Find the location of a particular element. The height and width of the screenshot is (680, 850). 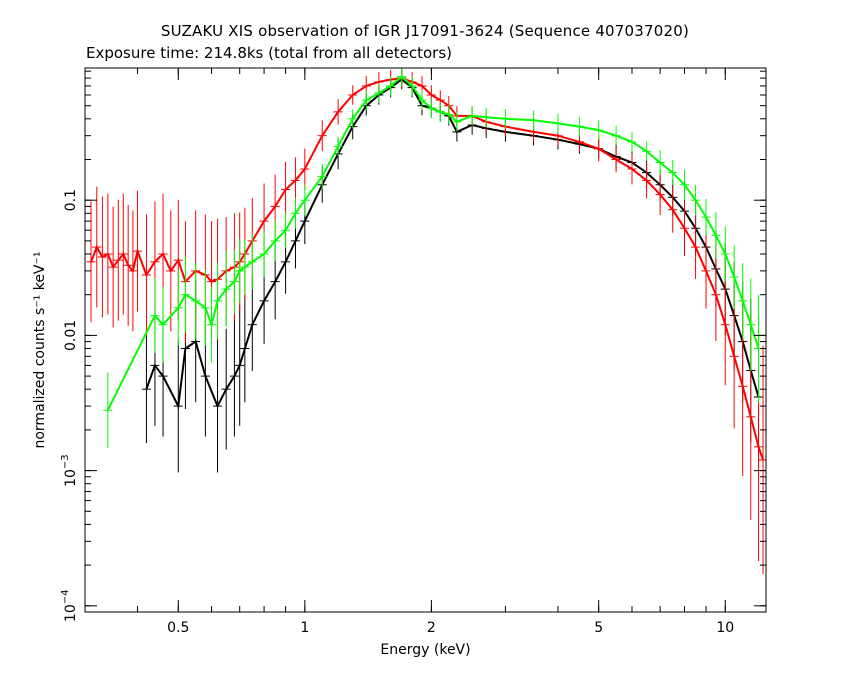

x-tick-label: 0.5 is located at coordinates (178, 628).